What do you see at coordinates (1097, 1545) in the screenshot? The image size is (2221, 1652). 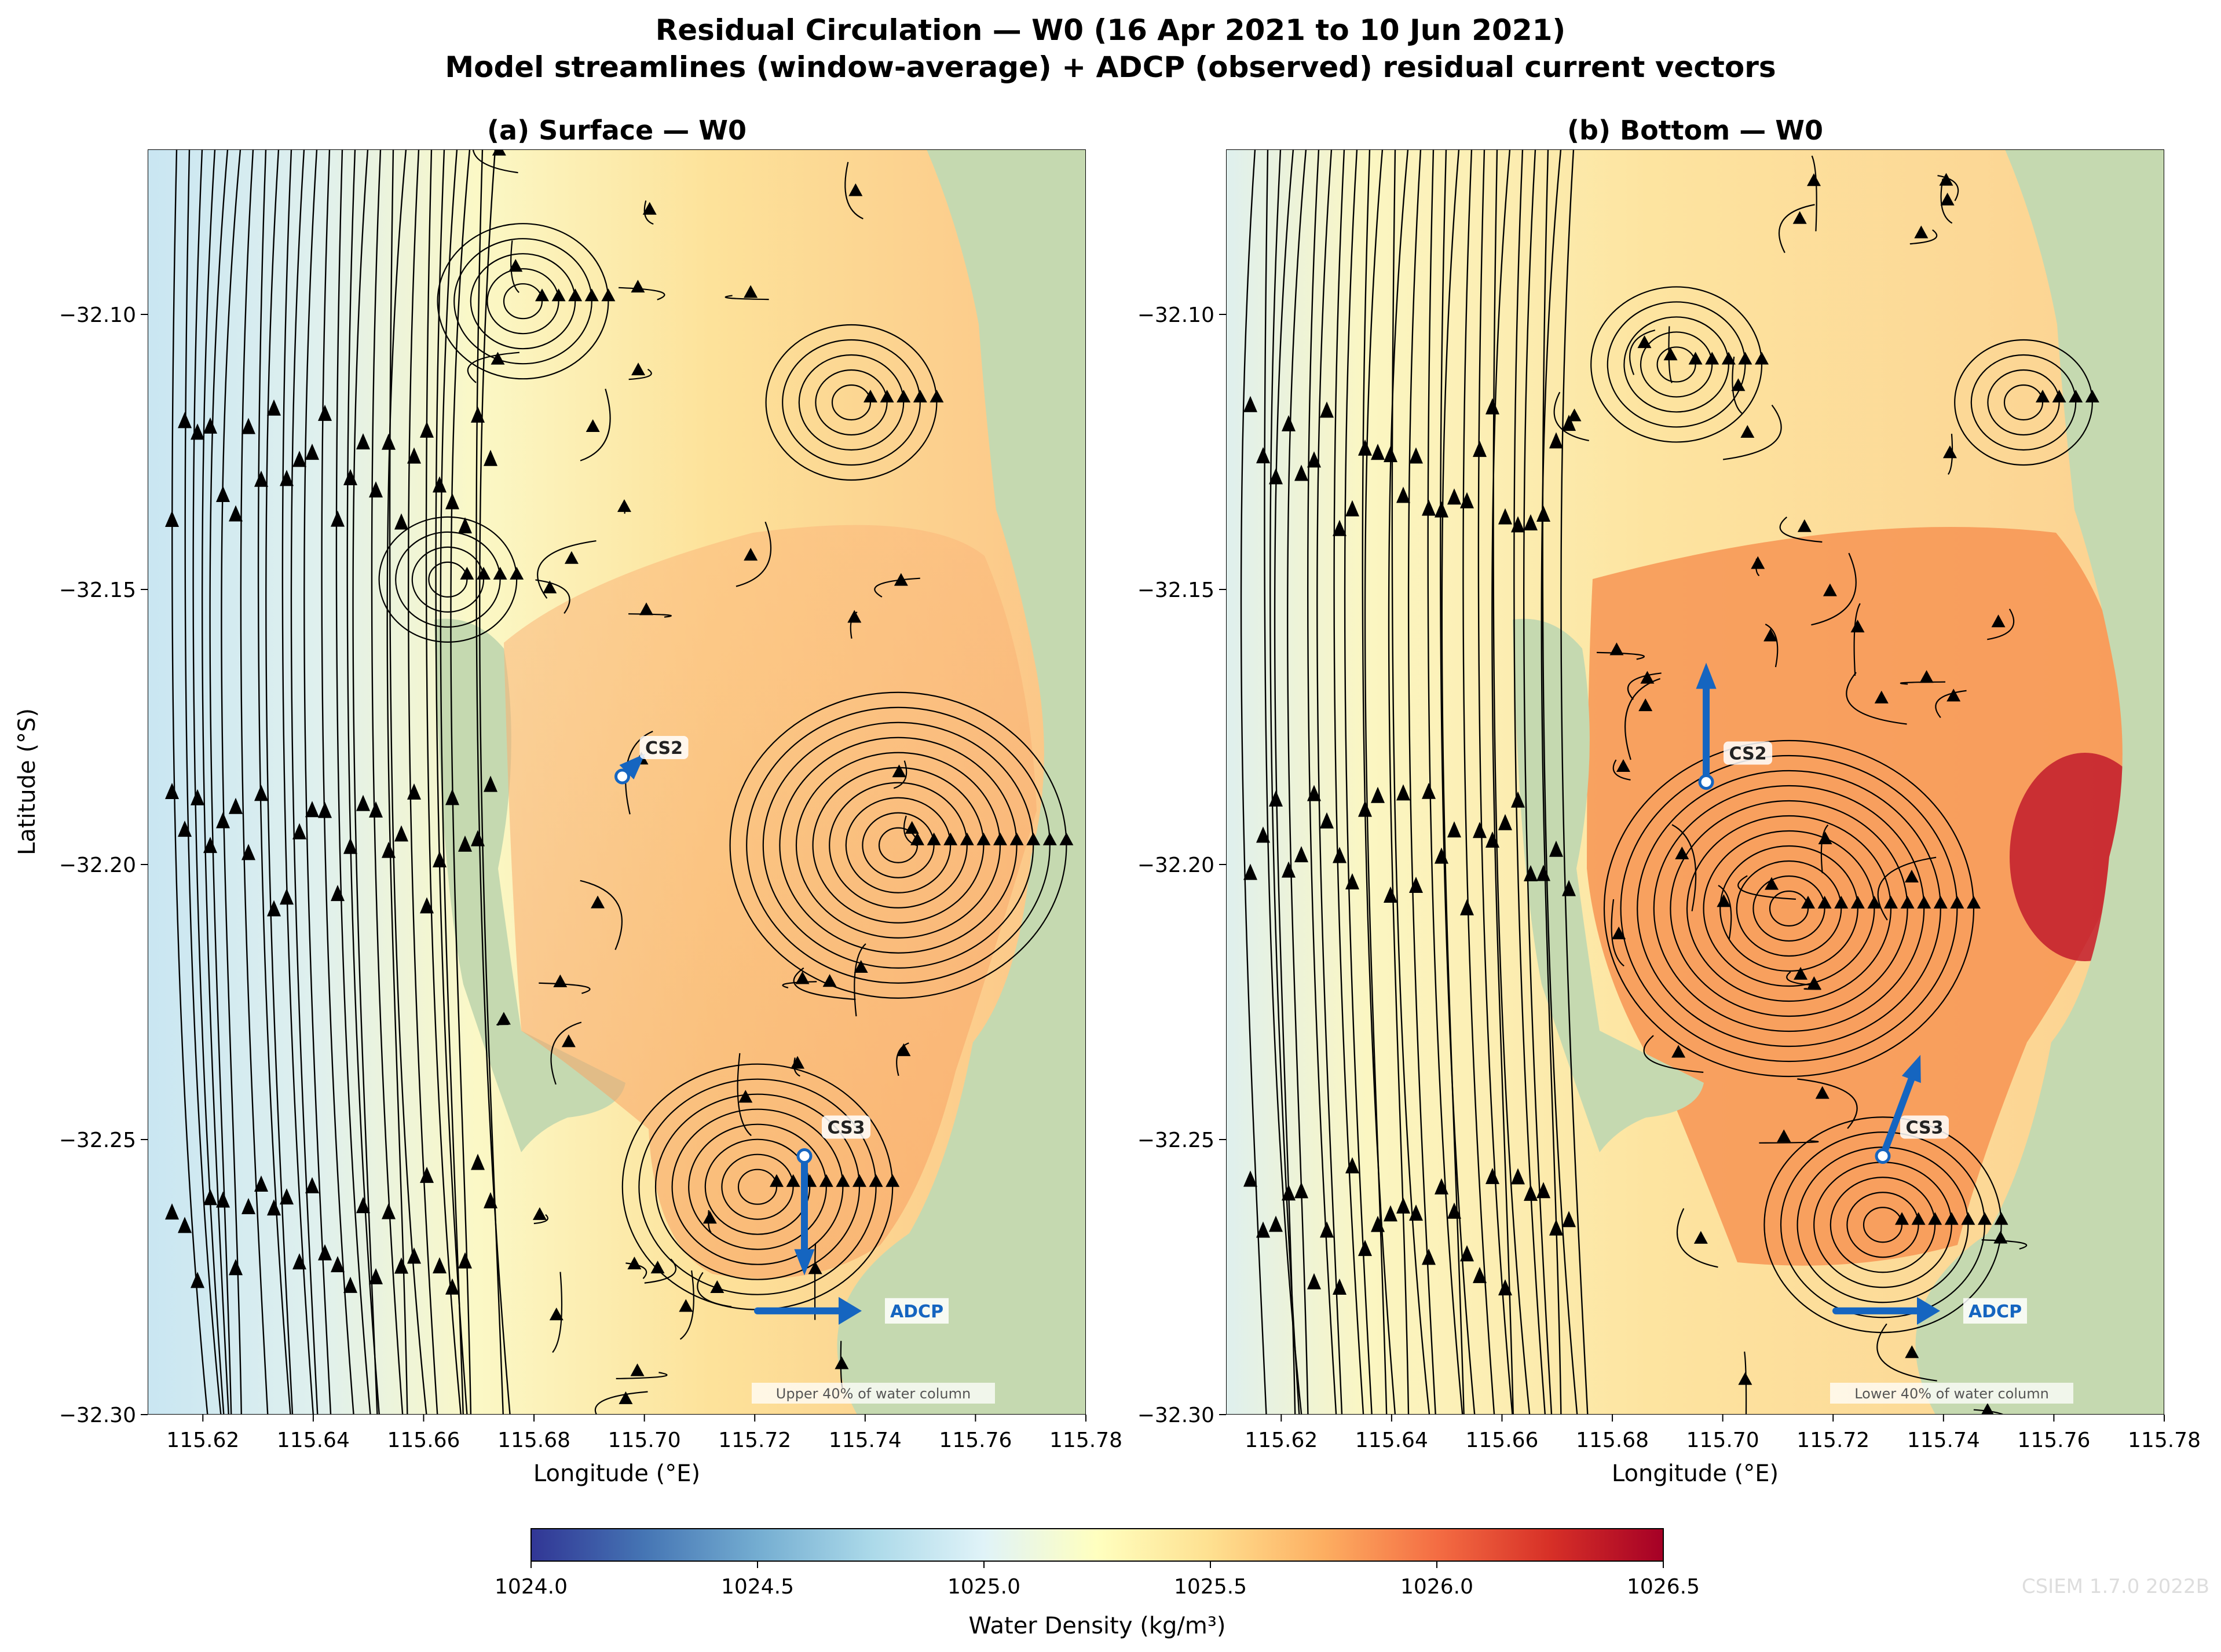 I see `colorbar-gradient` at bounding box center [1097, 1545].